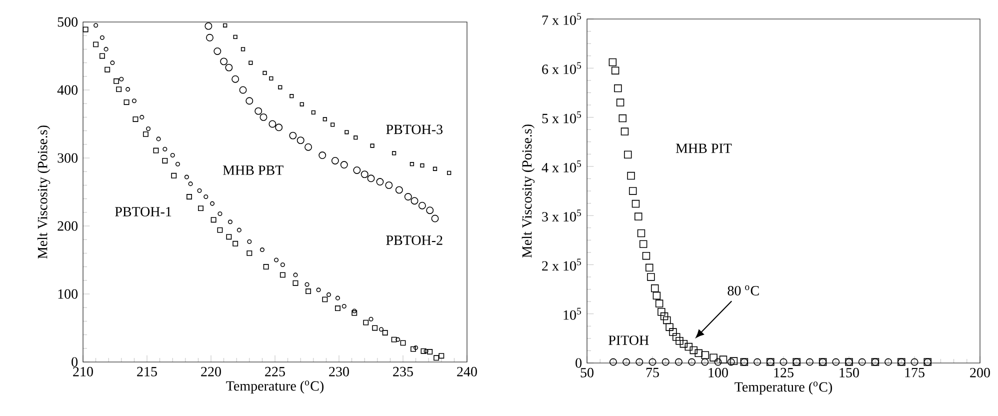 The width and height of the screenshot is (998, 416). What do you see at coordinates (562, 117) in the screenshot?
I see `y-tick-label: 5 x 10$^{5}$` at bounding box center [562, 117].